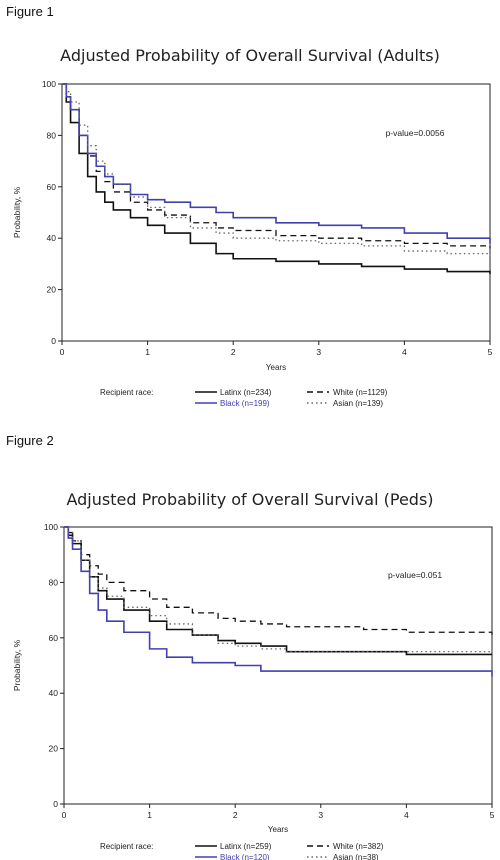 This screenshot has width=500, height=860. What do you see at coordinates (246, 846) in the screenshot?
I see `legend-label-0: Latinx (n=259)` at bounding box center [246, 846].